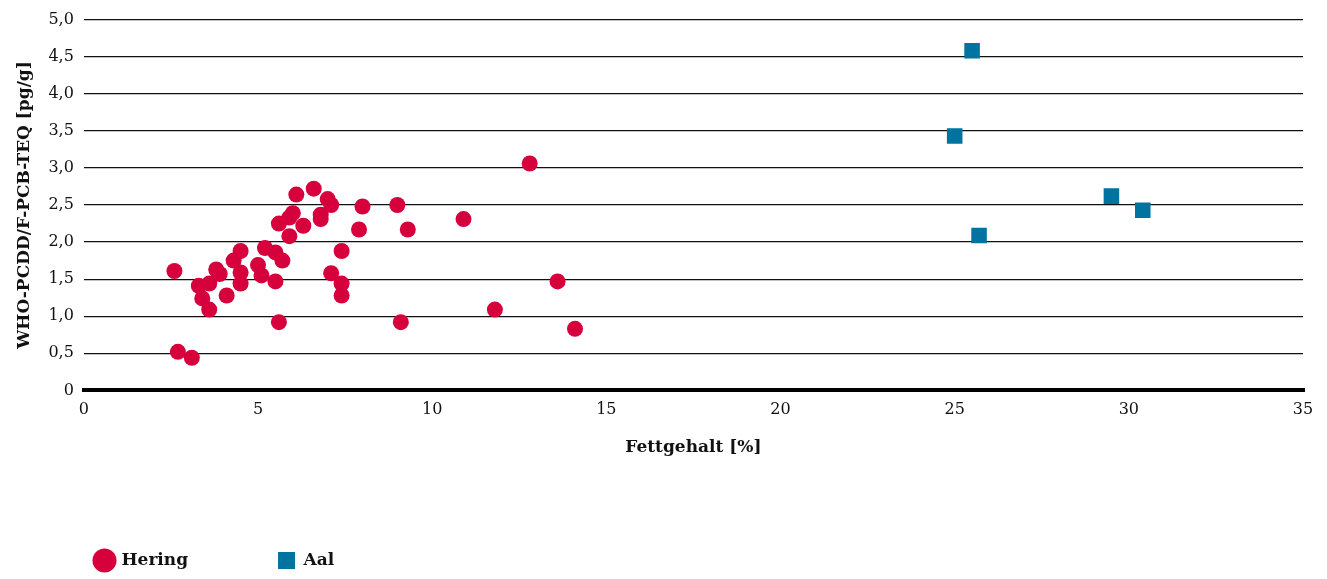 Image resolution: width=1327 pixels, height=579 pixels. What do you see at coordinates (780, 409) in the screenshot?
I see `x-tick-label: 20` at bounding box center [780, 409].